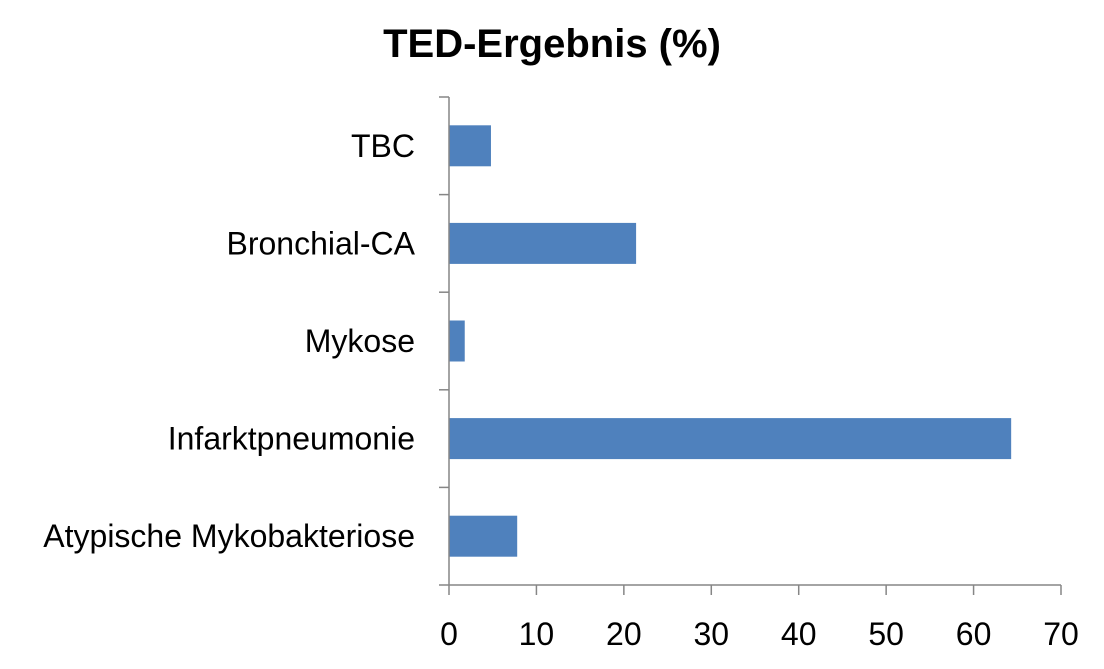 The width and height of the screenshot is (1104, 669). What do you see at coordinates (320, 243) in the screenshot?
I see `category-label: Bronchial-CA` at bounding box center [320, 243].